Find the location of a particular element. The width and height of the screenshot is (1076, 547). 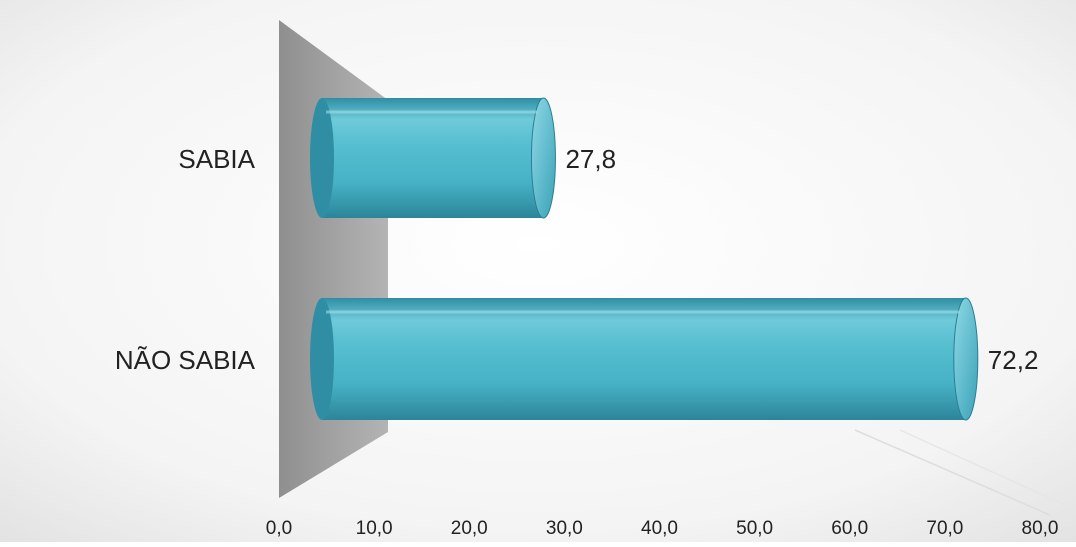

data-label: 72,2 is located at coordinates (1013, 360).